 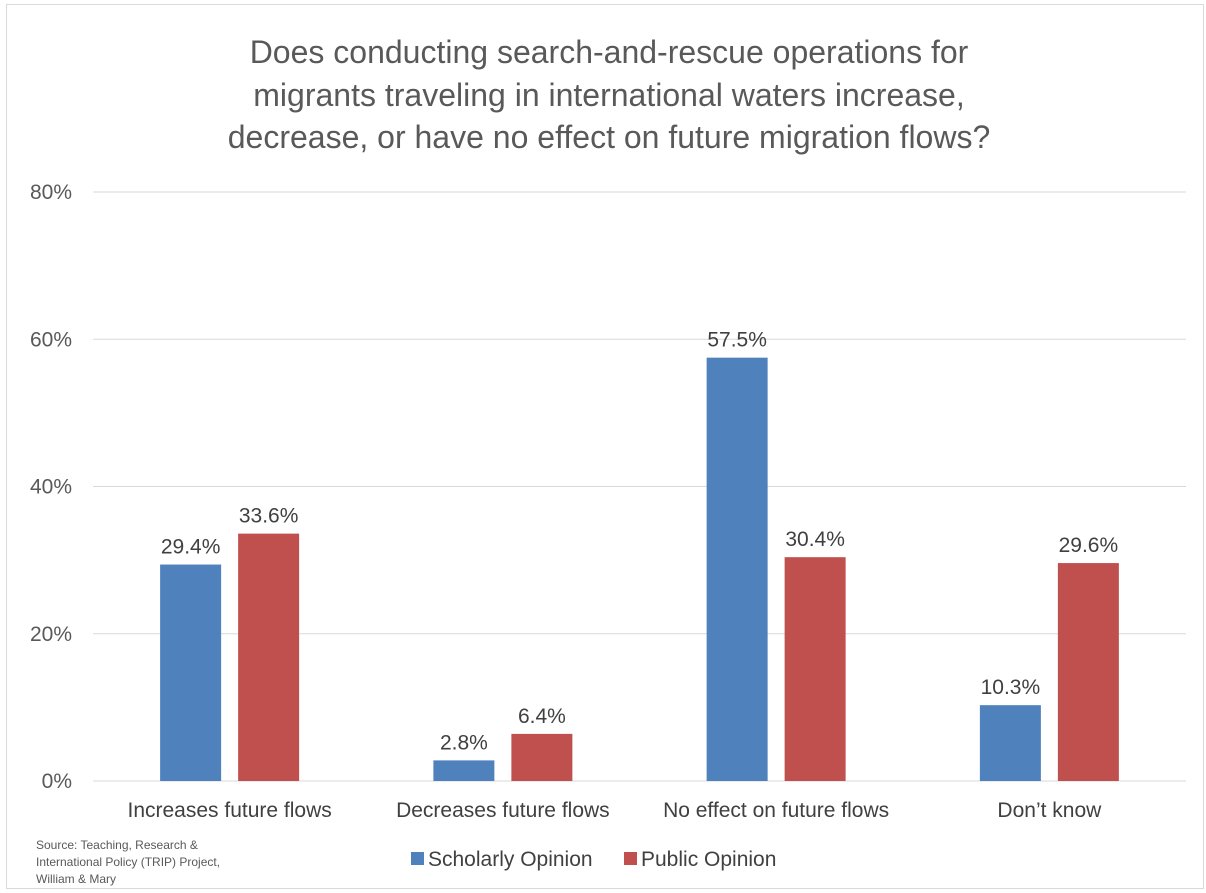 I want to click on y-tick-label: 0%, so click(x=57, y=781).